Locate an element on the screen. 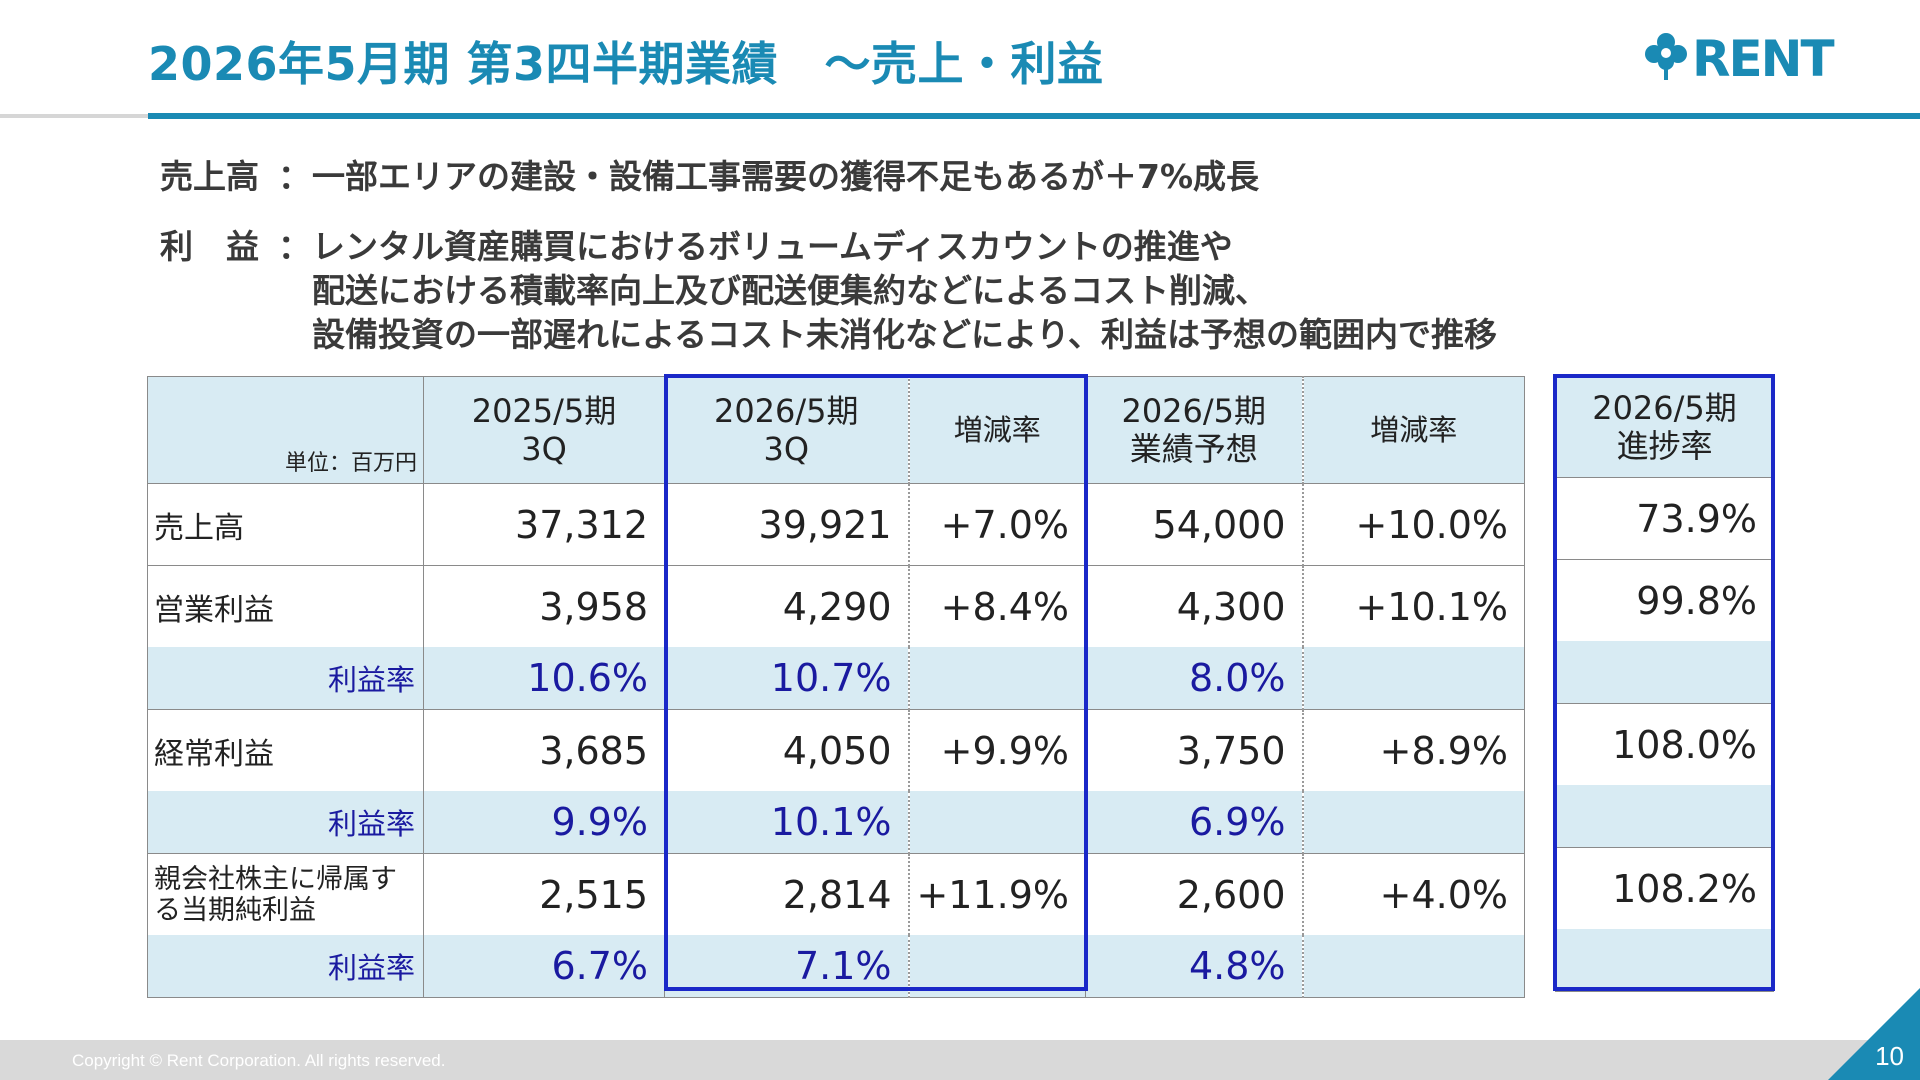 The image size is (1920, 1080). cell-plan-change: +10.0% is located at coordinates (1413, 524).